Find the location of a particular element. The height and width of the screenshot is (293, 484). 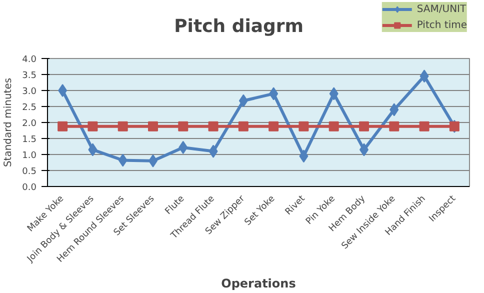

legend-label: Pitch time is located at coordinates (441, 25).